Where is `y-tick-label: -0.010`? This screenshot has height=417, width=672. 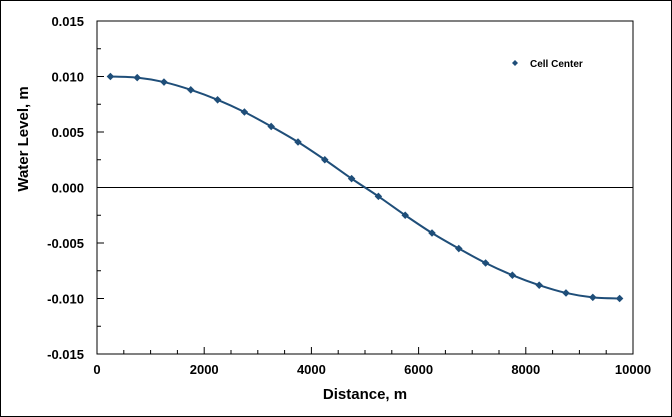 y-tick-label: -0.010 is located at coordinates (65, 299).